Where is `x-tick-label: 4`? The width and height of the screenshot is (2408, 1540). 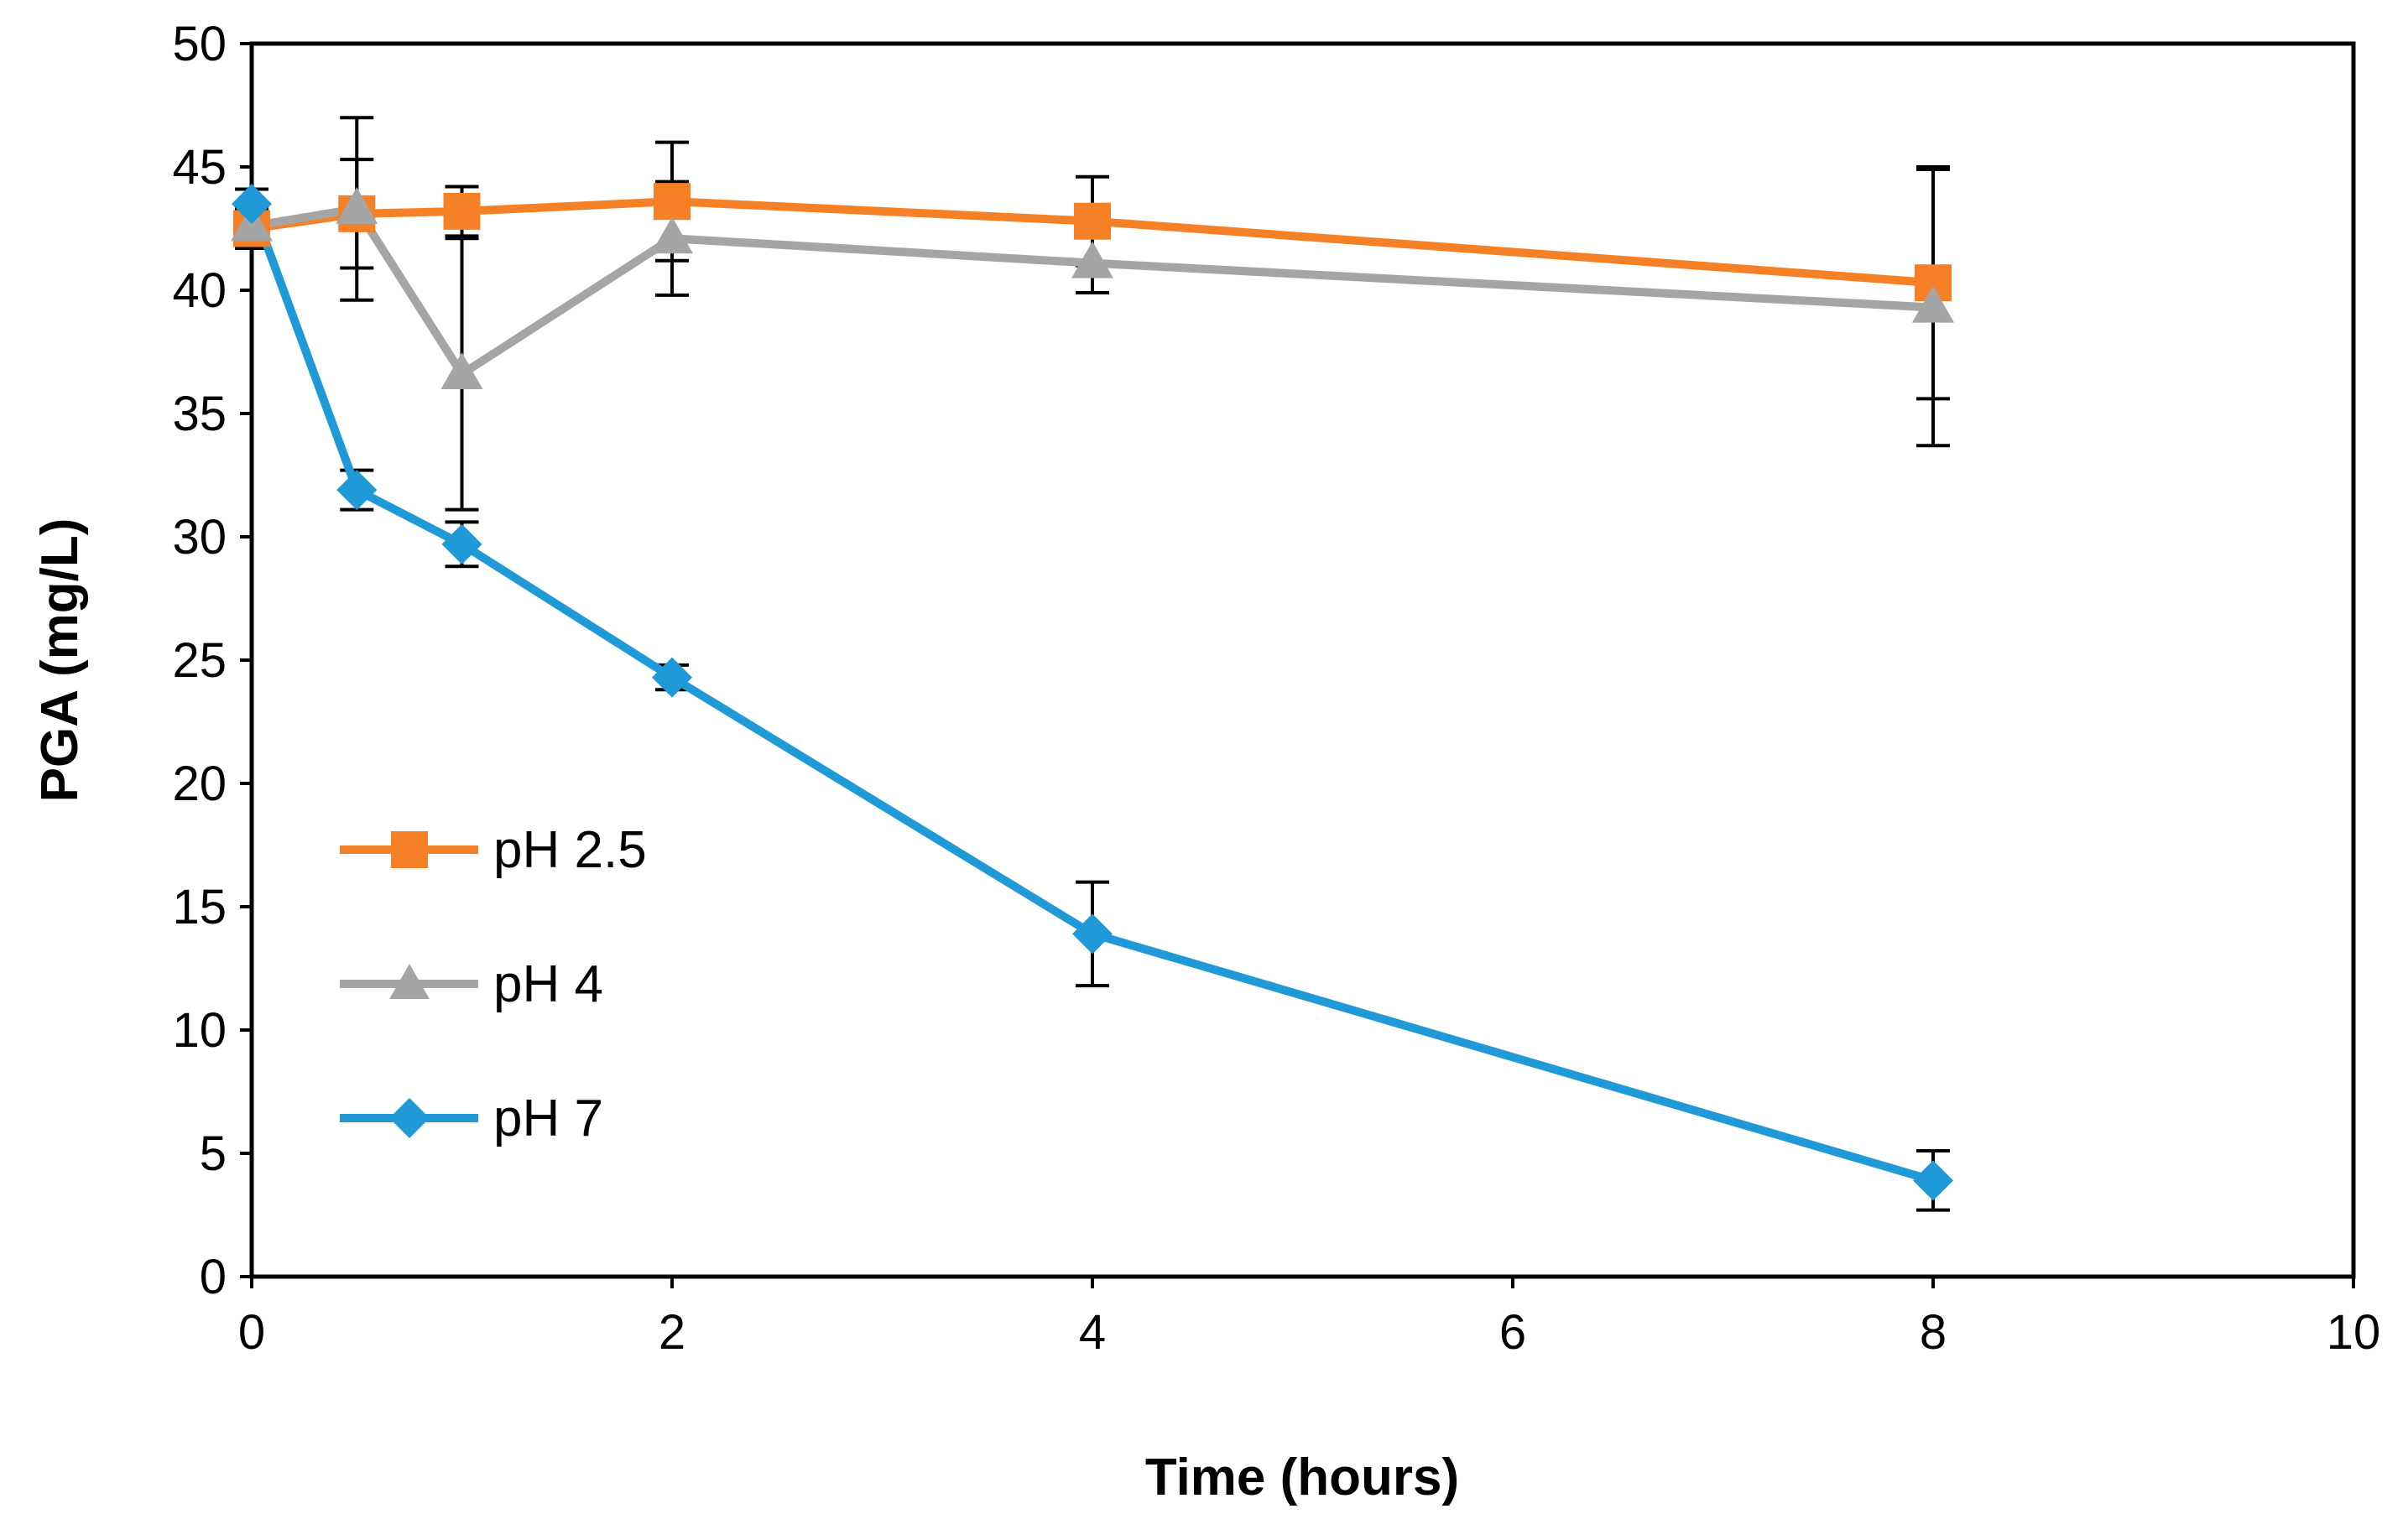 x-tick-label: 4 is located at coordinates (1092, 1333).